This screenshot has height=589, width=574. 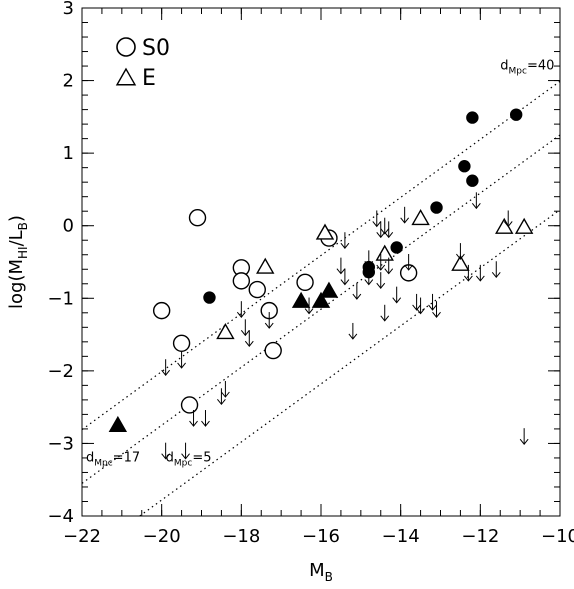 What do you see at coordinates (60, 371) in the screenshot?
I see `y-tick-label: −2` at bounding box center [60, 371].